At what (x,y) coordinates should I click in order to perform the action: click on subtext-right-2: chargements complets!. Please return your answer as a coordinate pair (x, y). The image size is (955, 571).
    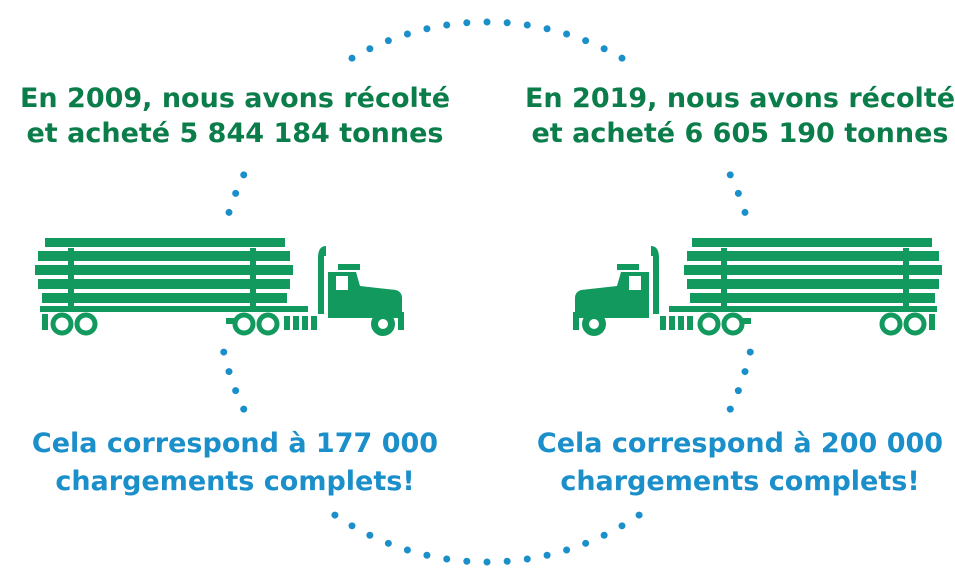
    Looking at the image, I should click on (739, 481).